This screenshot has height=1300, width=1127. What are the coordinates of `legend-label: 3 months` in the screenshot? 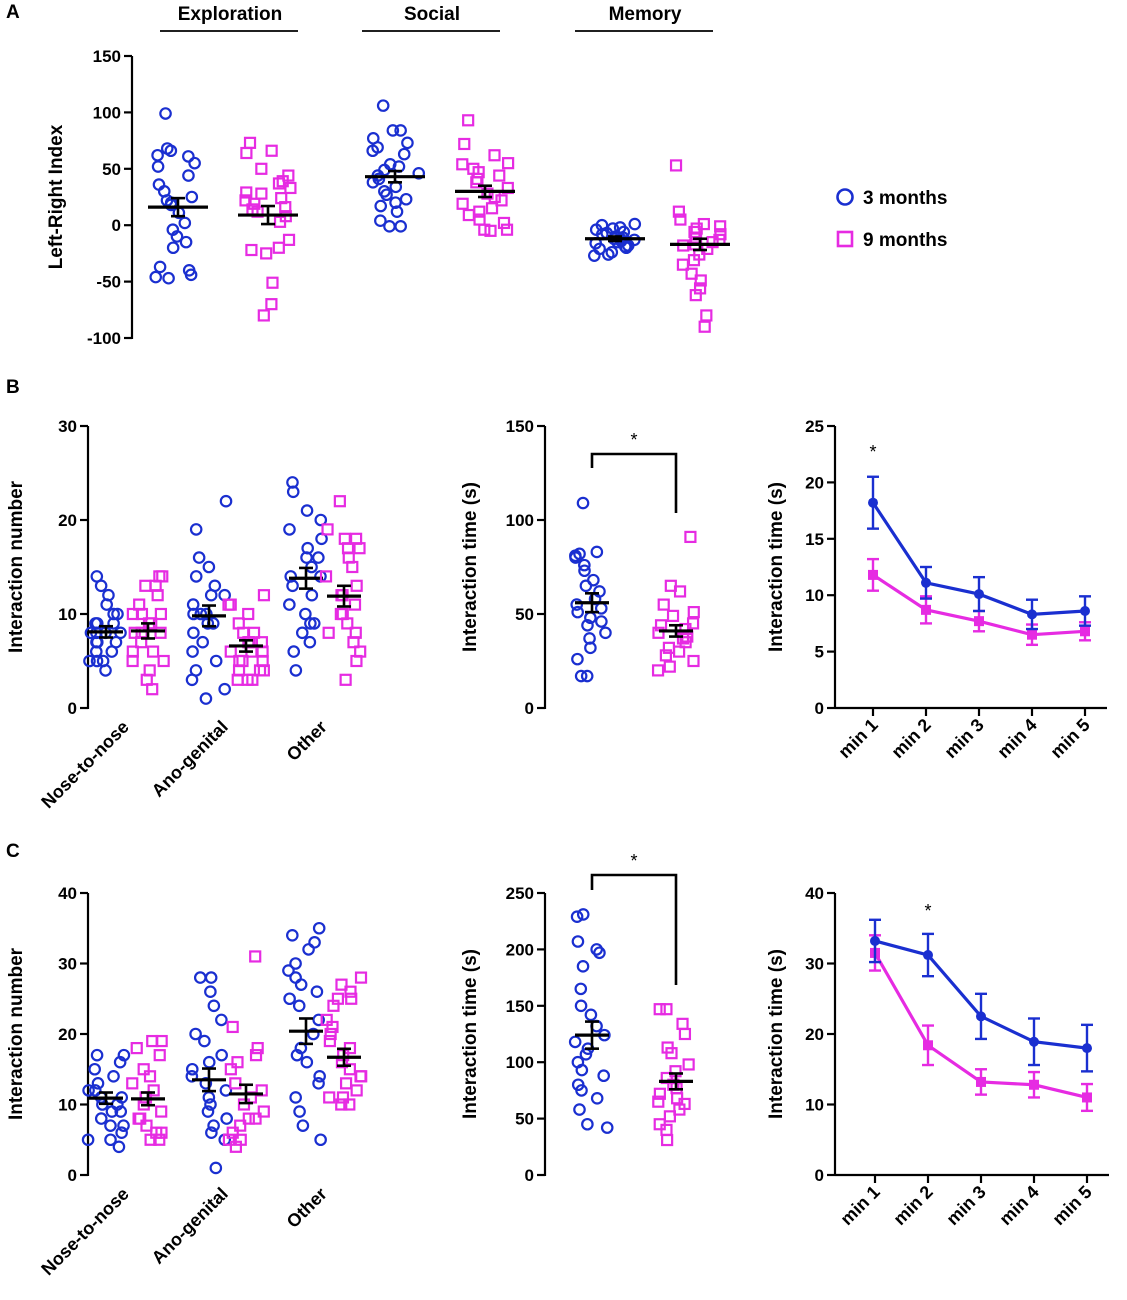 It's located at (905, 198).